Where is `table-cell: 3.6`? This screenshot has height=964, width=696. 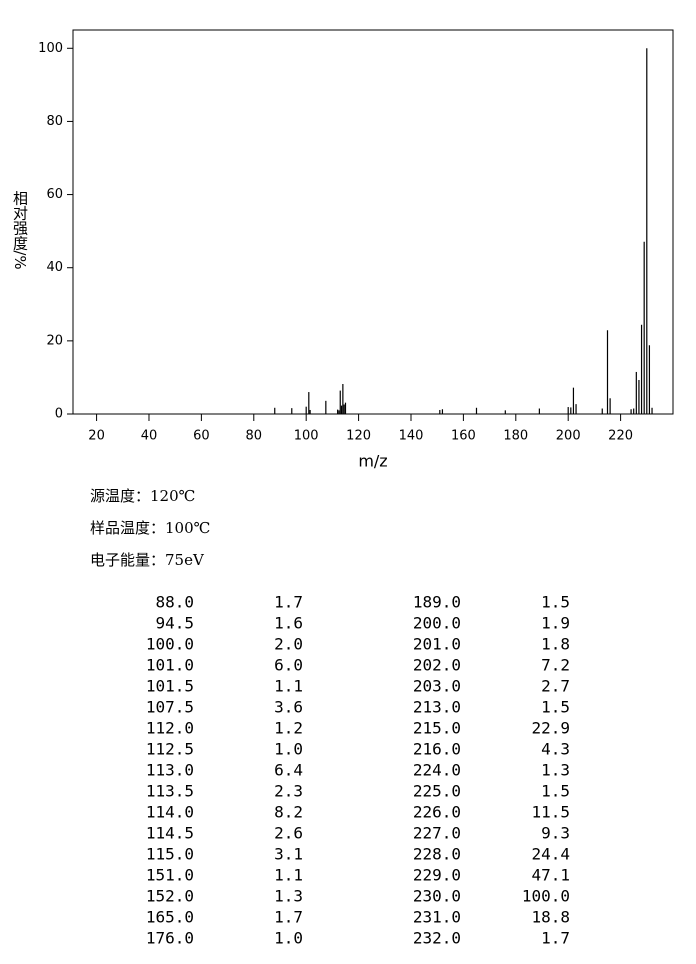 table-cell: 3.6 is located at coordinates (288, 707).